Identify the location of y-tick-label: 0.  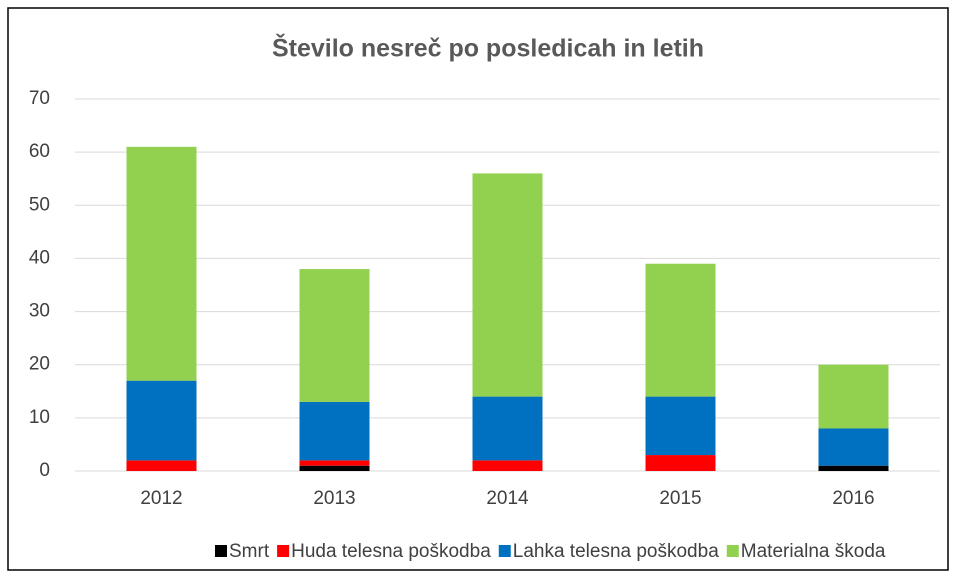
(44, 470).